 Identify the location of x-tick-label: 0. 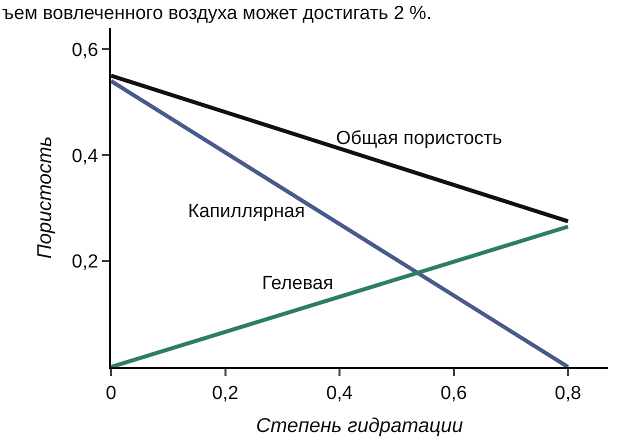
(111, 393).